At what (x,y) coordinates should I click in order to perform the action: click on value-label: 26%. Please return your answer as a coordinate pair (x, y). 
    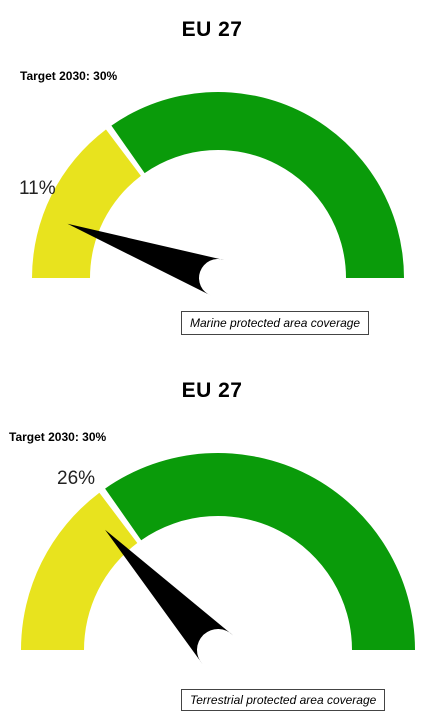
    Looking at the image, I should click on (76, 478).